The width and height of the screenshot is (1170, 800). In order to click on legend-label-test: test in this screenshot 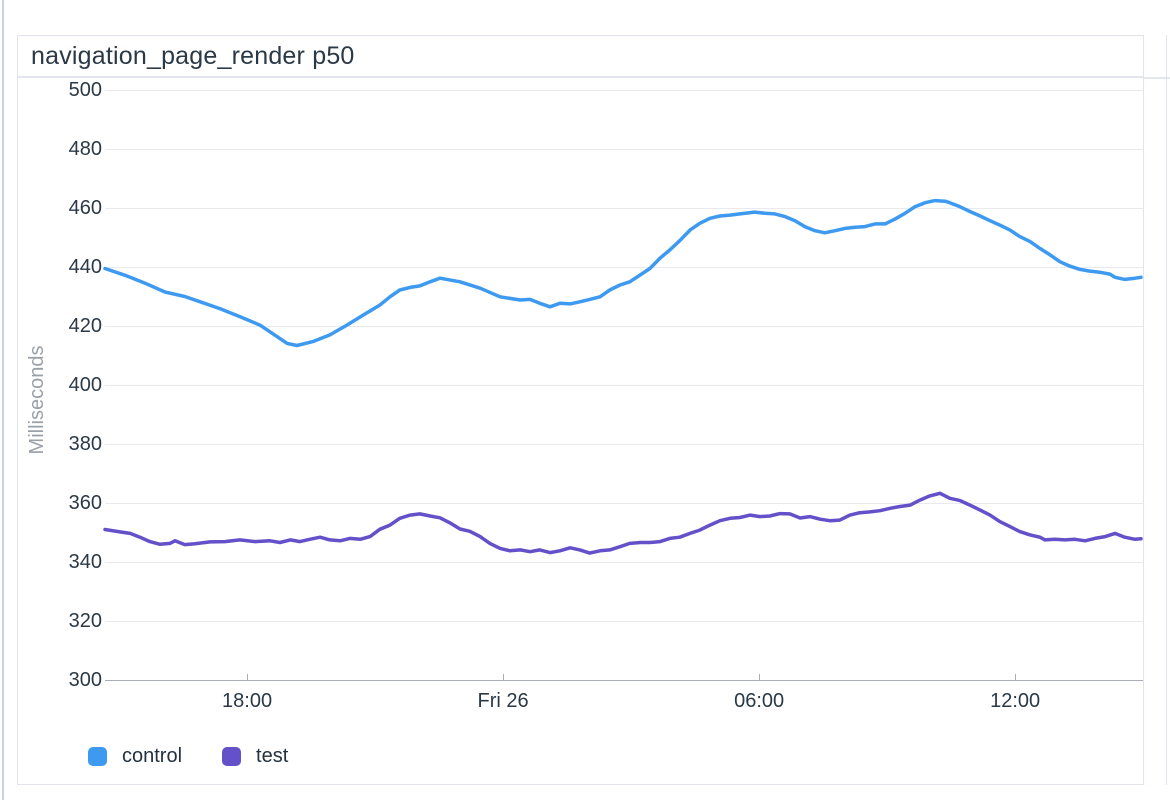, I will do `click(272, 756)`.